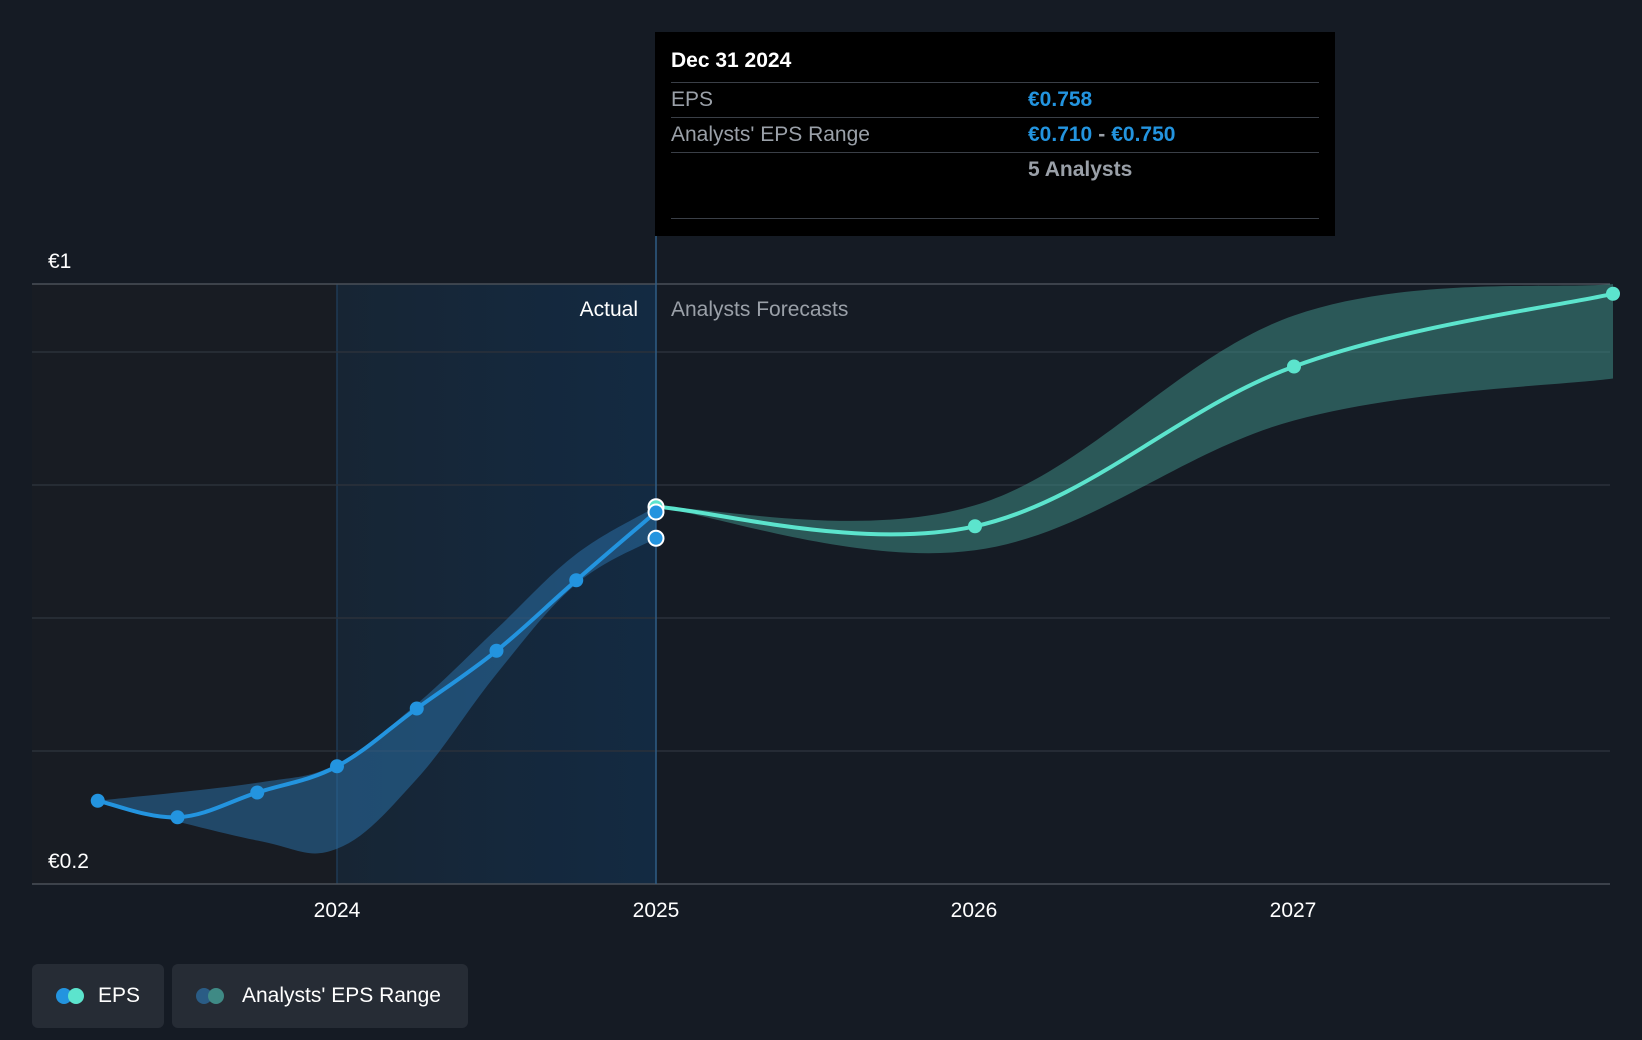 Image resolution: width=1642 pixels, height=1040 pixels. What do you see at coordinates (656, 522) in the screenshot?
I see `highlight-points` at bounding box center [656, 522].